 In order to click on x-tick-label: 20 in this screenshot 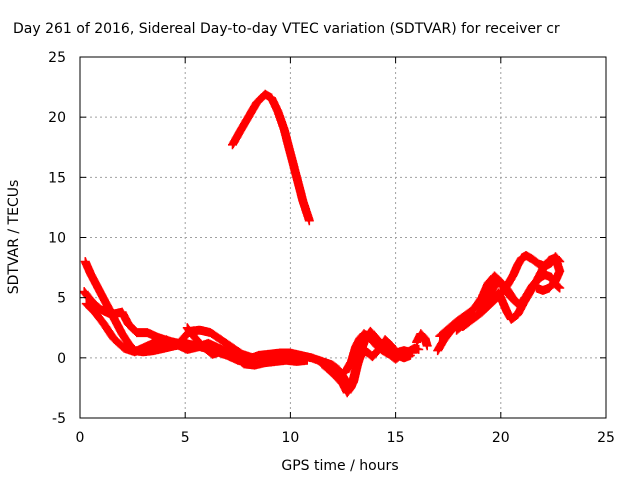, I will do `click(501, 438)`.